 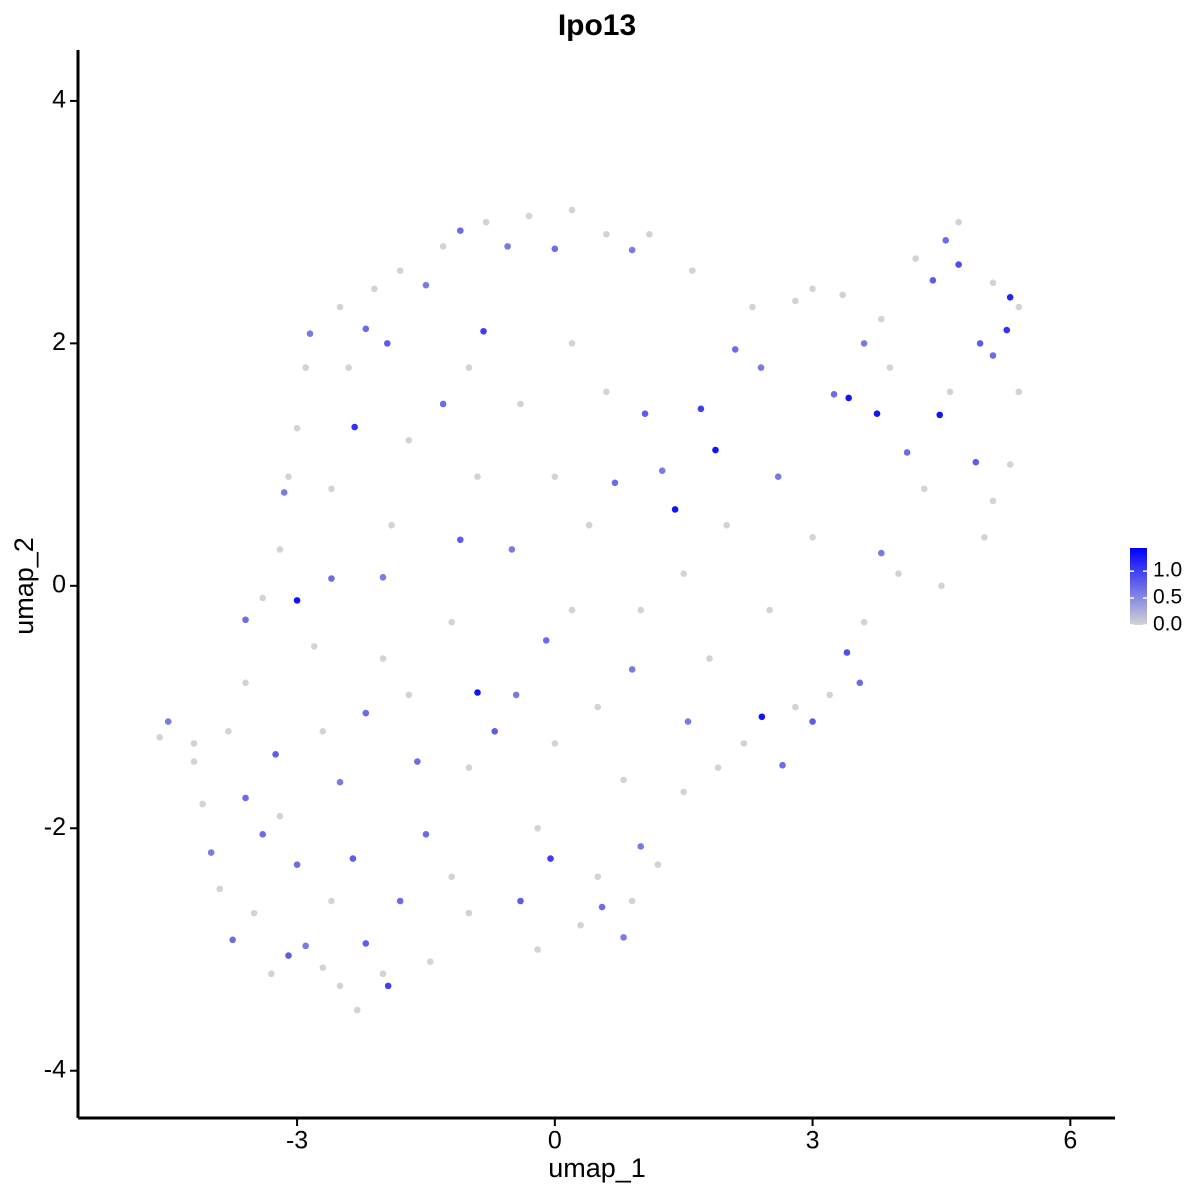 What do you see at coordinates (59, 584) in the screenshot?
I see `y-tick-label: 0` at bounding box center [59, 584].